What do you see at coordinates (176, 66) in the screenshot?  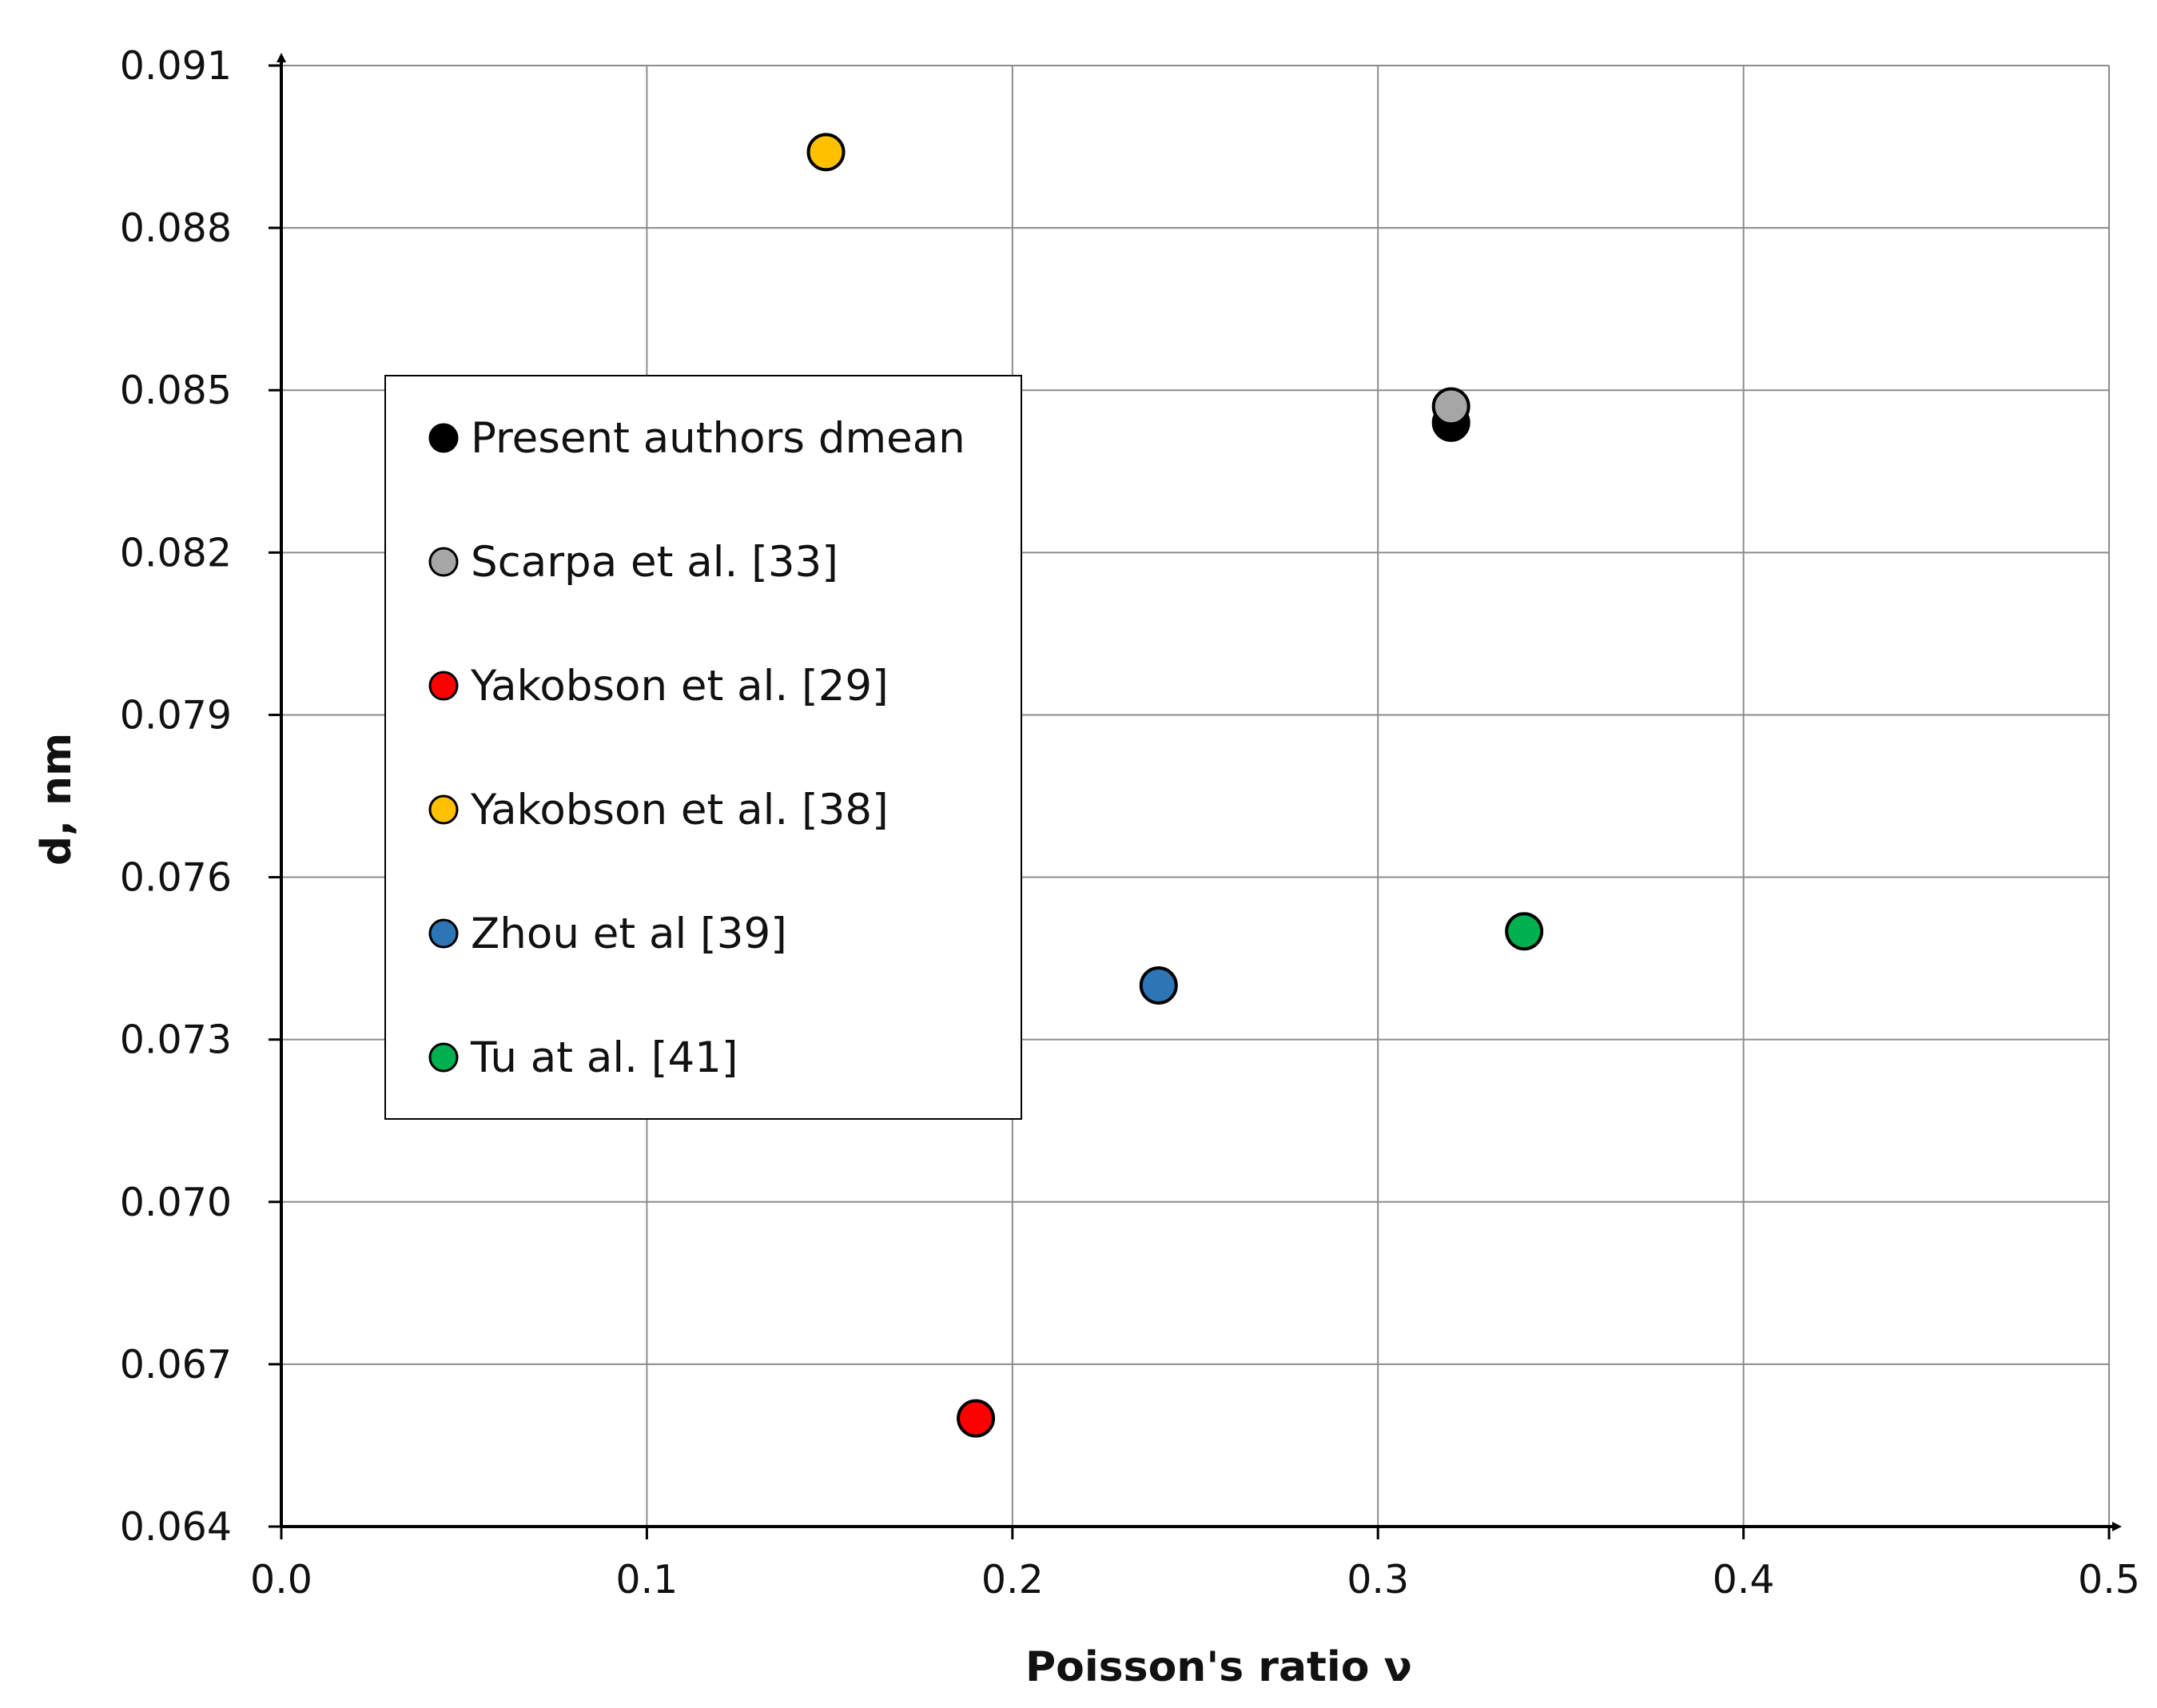 I see `y-tick-label-9: 0.091` at bounding box center [176, 66].